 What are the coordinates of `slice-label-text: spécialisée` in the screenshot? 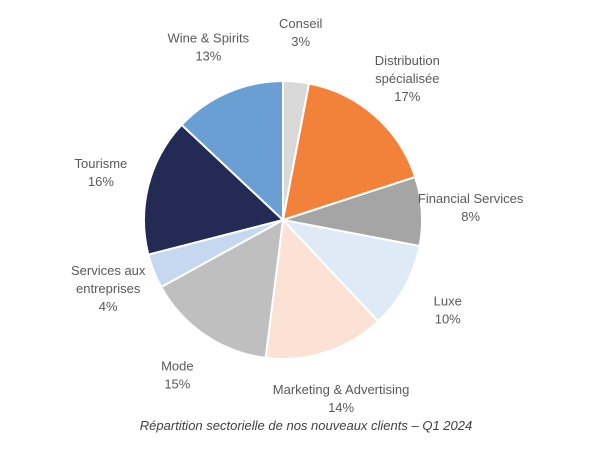 It's located at (407, 78).